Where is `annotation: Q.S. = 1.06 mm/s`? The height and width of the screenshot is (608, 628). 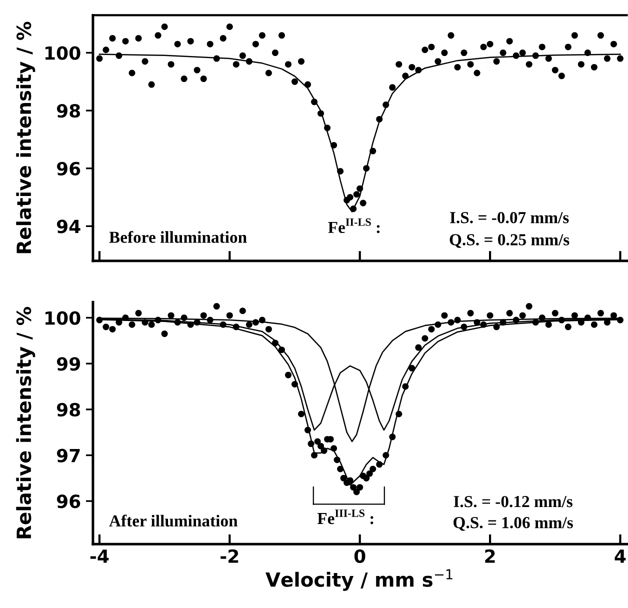
annotation: Q.S. = 1.06 mm/s is located at coordinates (513, 524).